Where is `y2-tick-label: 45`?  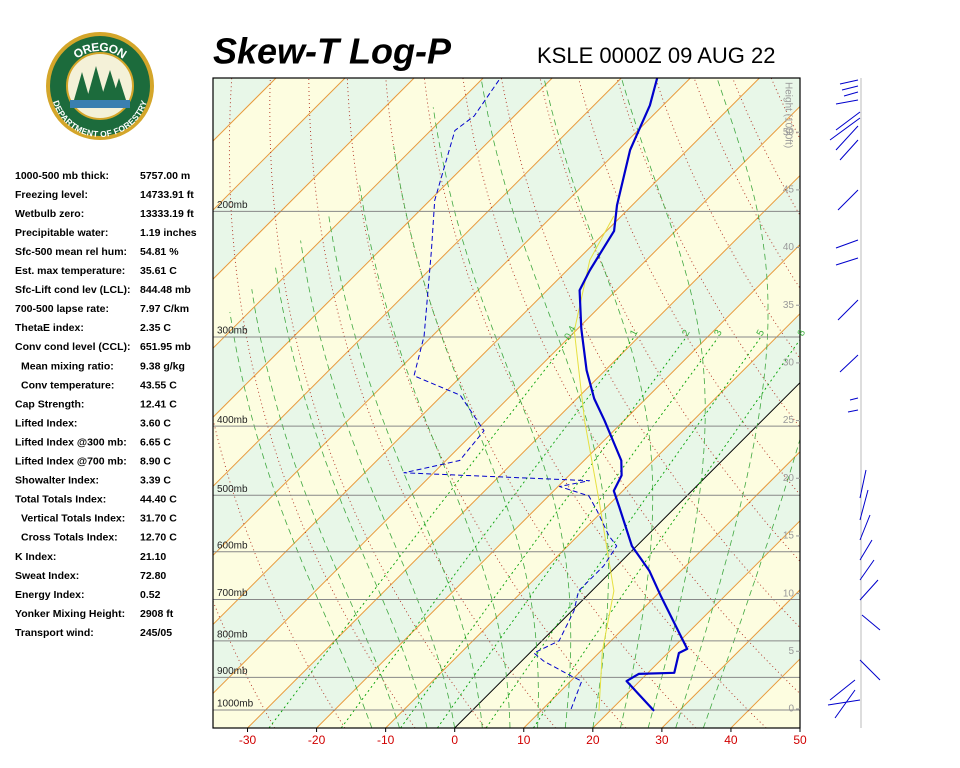
y2-tick-label: 45 is located at coordinates (789, 190).